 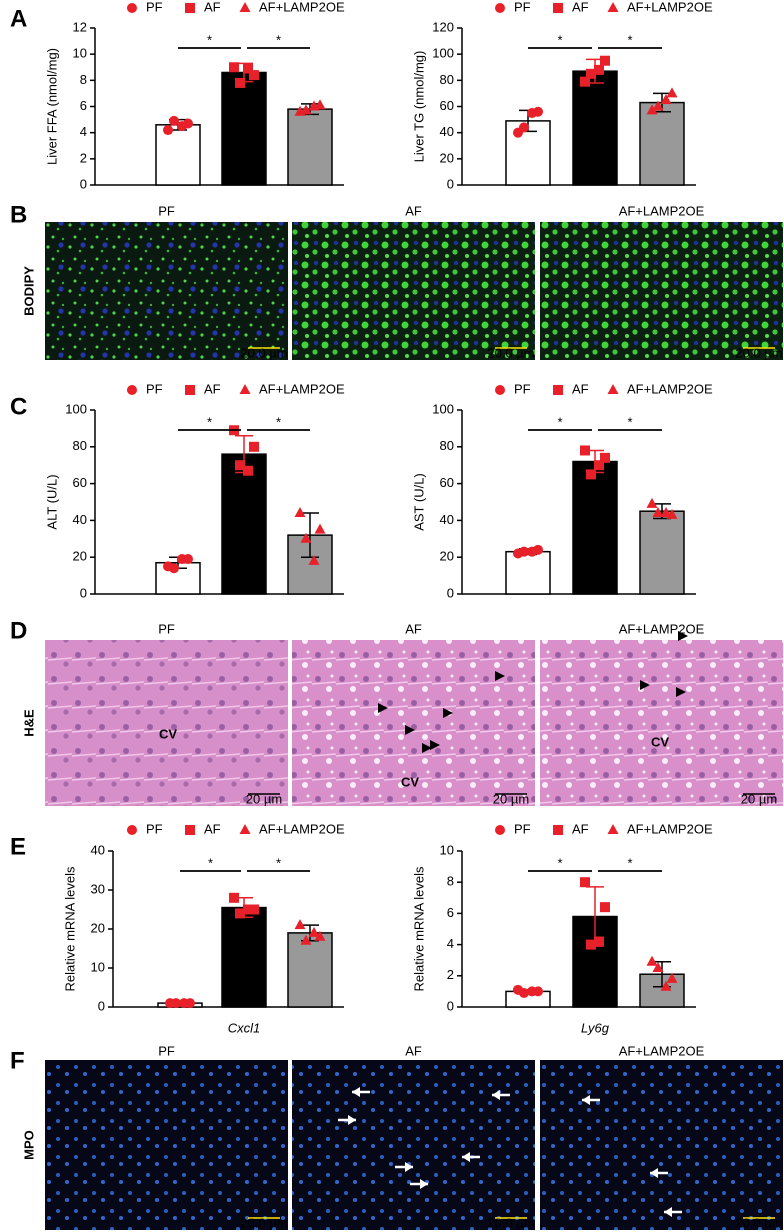 I want to click on stain-label: H&E, so click(x=28, y=723).